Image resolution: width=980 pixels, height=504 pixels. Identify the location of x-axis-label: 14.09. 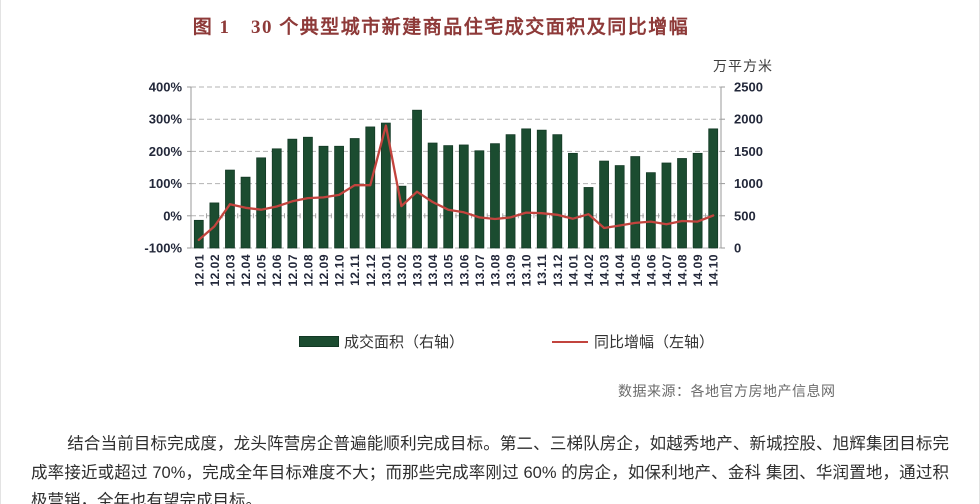
(698, 270).